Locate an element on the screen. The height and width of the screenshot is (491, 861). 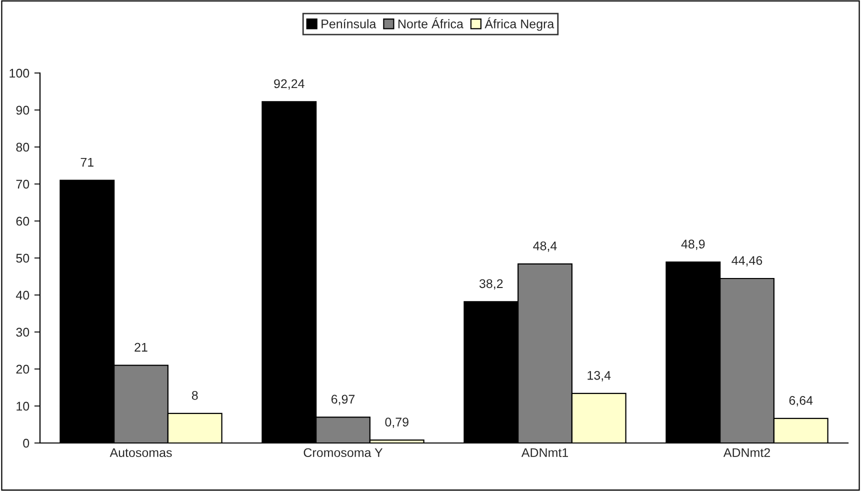
data-label: 13,4 is located at coordinates (599, 376).